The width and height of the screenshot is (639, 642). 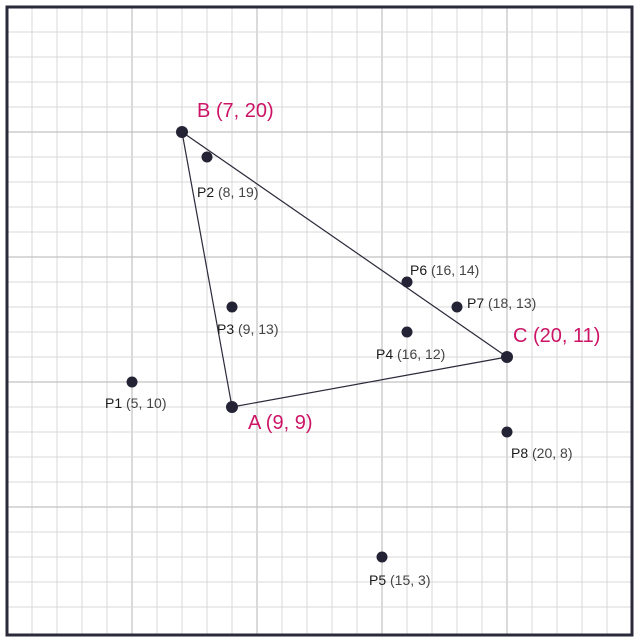 I want to click on vertex-a-marker, so click(x=232, y=407).